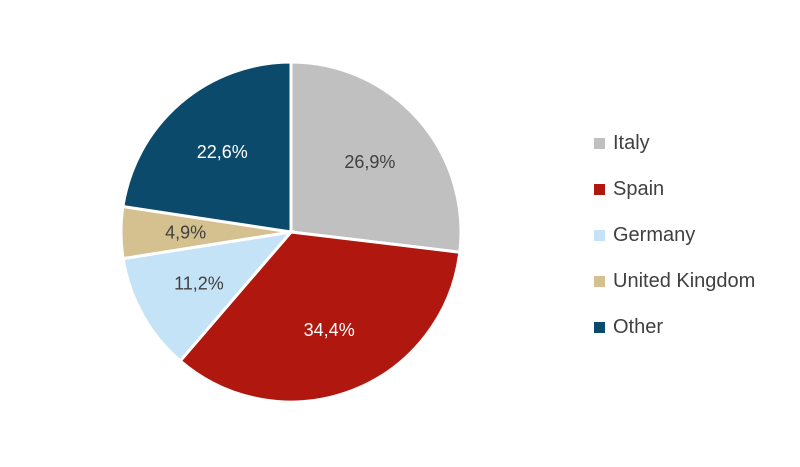  What do you see at coordinates (185, 232) in the screenshot?
I see `slice-label-united-kingdom: 4,9%` at bounding box center [185, 232].